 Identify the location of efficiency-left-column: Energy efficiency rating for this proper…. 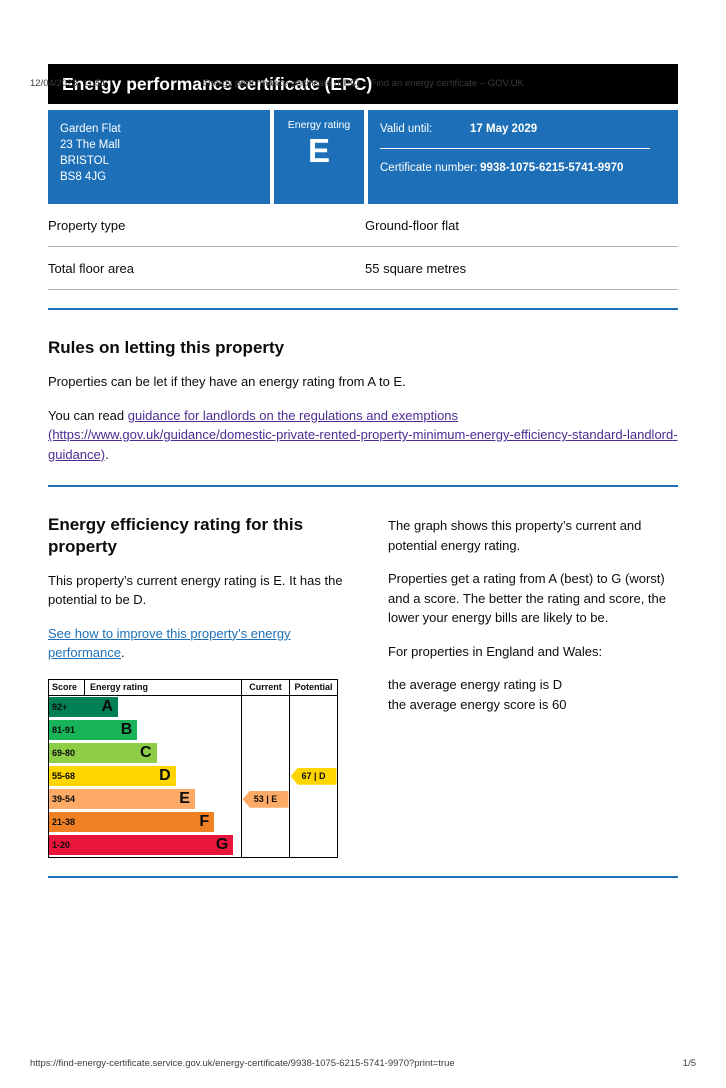
(198, 672).